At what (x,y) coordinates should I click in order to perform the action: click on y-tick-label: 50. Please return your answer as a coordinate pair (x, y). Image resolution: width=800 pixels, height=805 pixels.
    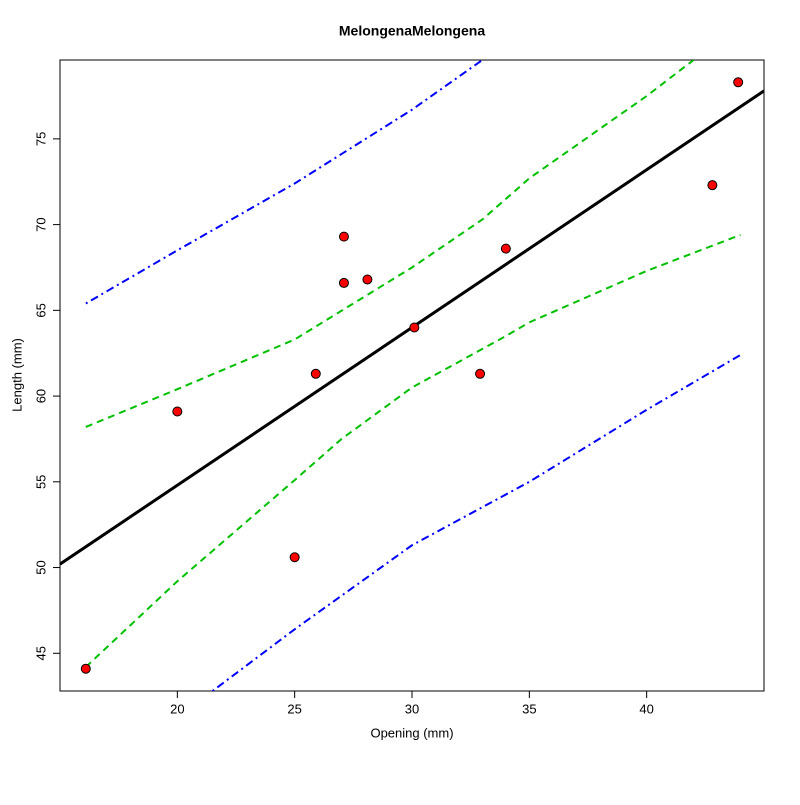
    Looking at the image, I should click on (40, 567).